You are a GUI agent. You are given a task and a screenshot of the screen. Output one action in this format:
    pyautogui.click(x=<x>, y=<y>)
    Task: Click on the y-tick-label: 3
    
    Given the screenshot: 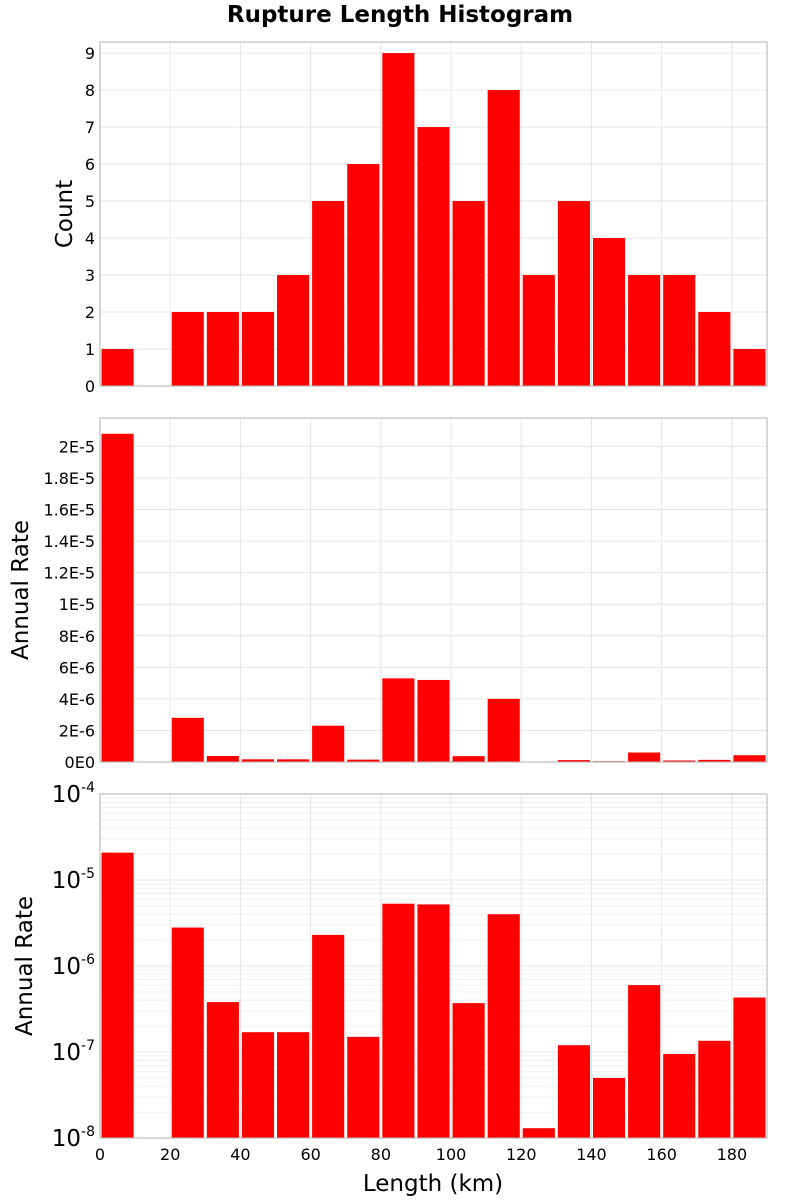 What is the action you would take?
    pyautogui.click(x=90, y=275)
    